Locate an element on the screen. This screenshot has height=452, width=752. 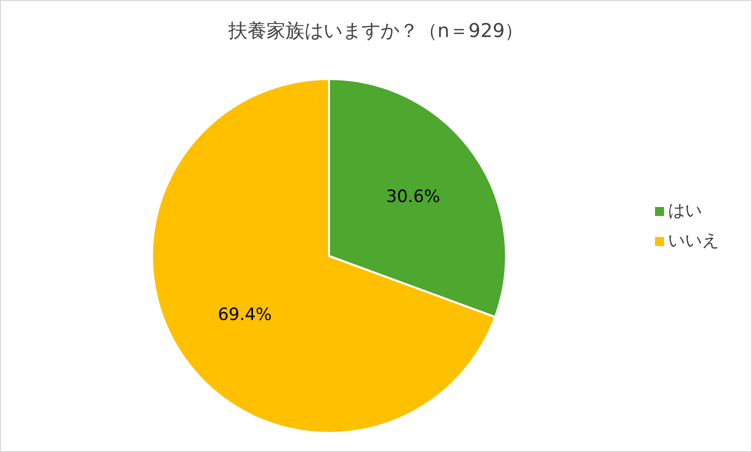
legend-label: いいえ is located at coordinates (693, 241).